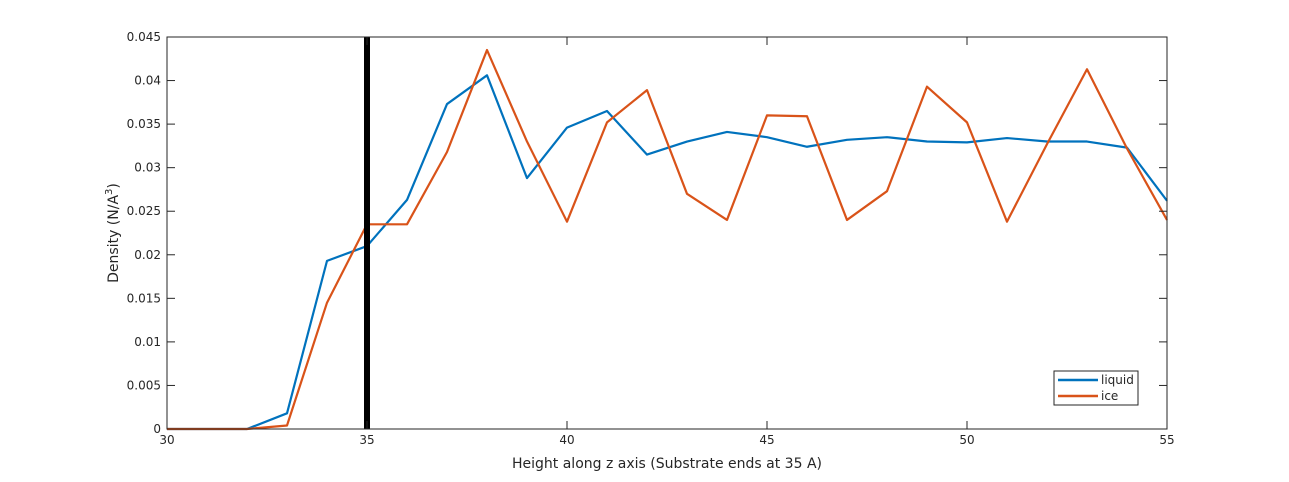  Describe the element at coordinates (1109, 396) in the screenshot. I see `legend-label-ice: ice` at that location.